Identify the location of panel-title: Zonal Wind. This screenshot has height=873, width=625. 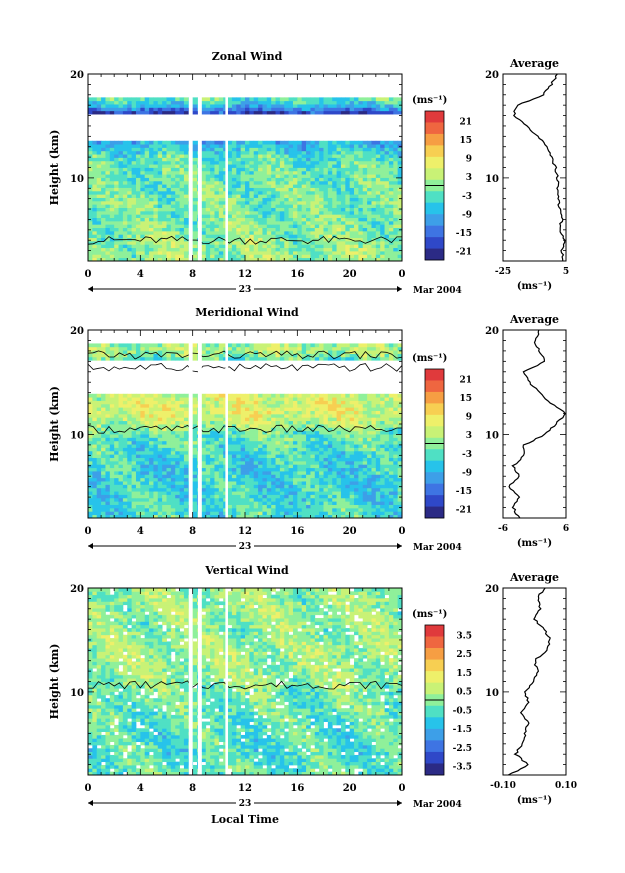
(247, 56).